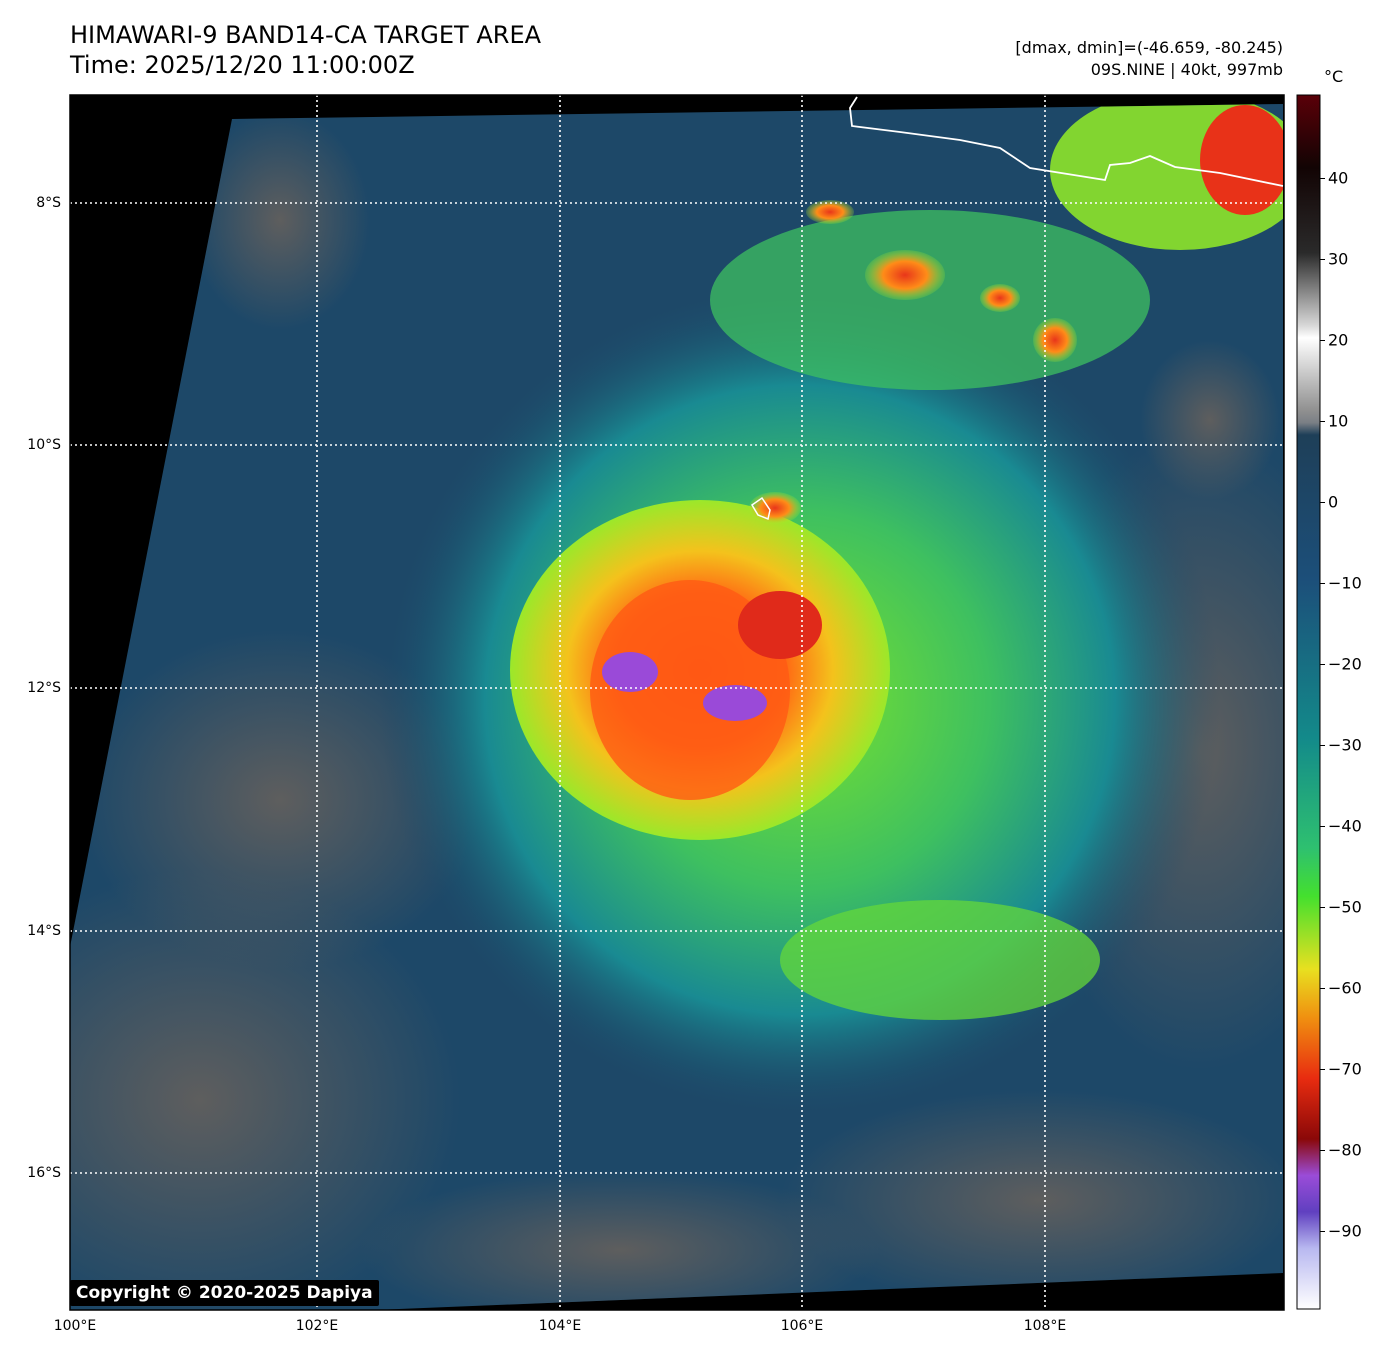 The width and height of the screenshot is (1388, 1359). What do you see at coordinates (224, 1293) in the screenshot?
I see `copyright-label: Copyright © 2020-2025 Dapiya` at bounding box center [224, 1293].